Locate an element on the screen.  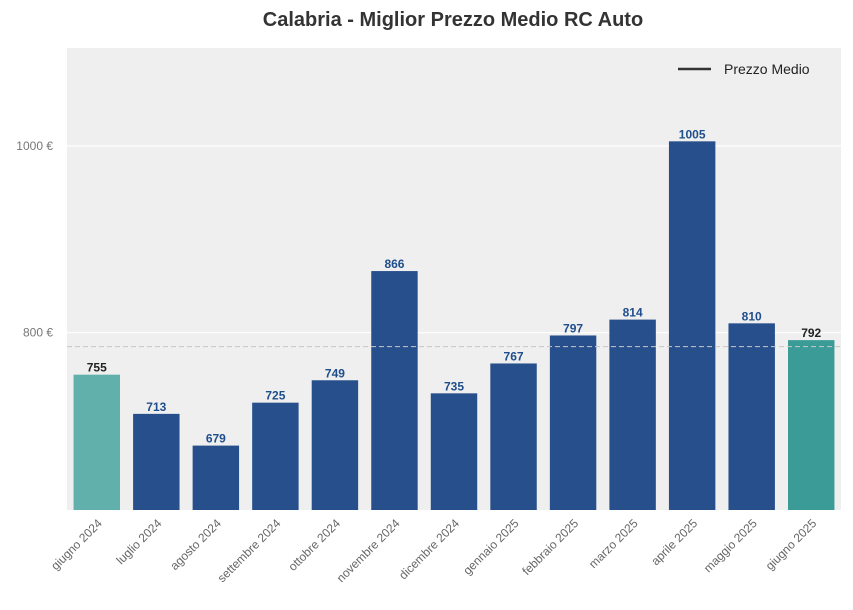
x-tick-label: luglio 2024 is located at coordinates (138, 541).